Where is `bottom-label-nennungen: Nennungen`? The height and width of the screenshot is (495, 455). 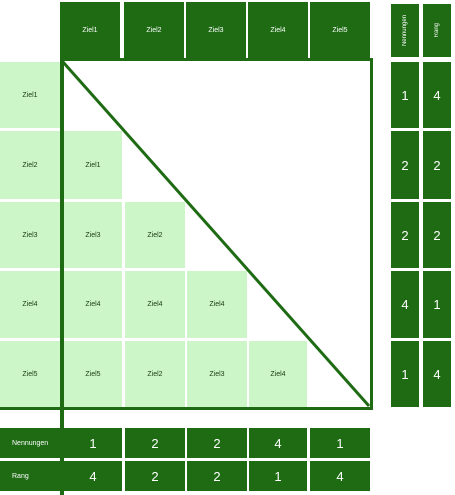 bottom-label-nennungen: Nennungen is located at coordinates (30, 443).